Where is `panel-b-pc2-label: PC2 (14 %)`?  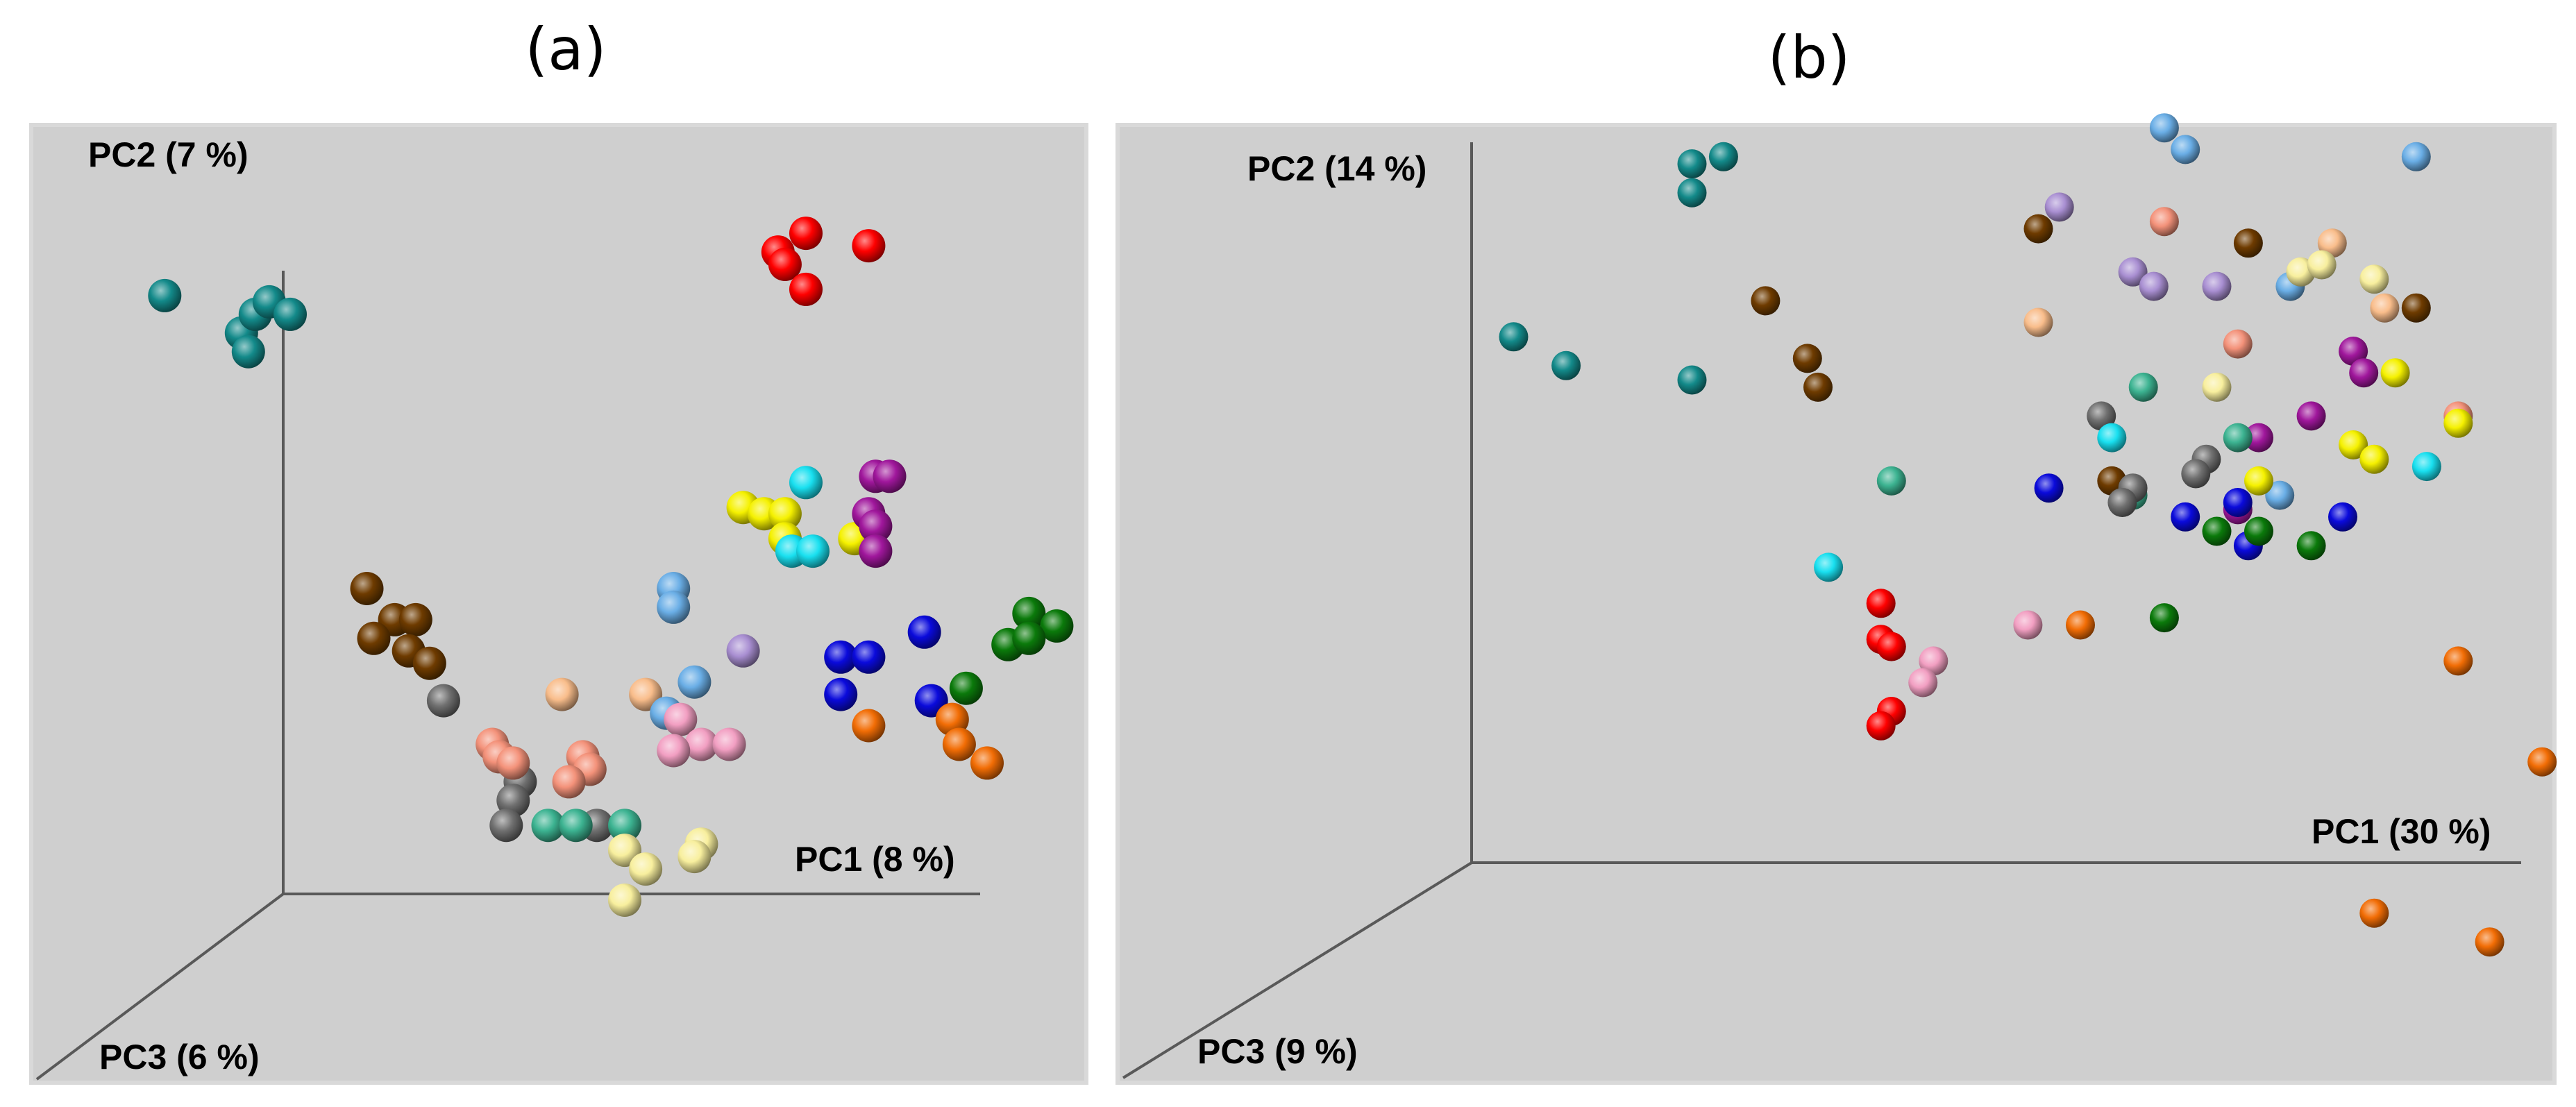
panel-b-pc2-label: PC2 (14 %) is located at coordinates (1336, 168).